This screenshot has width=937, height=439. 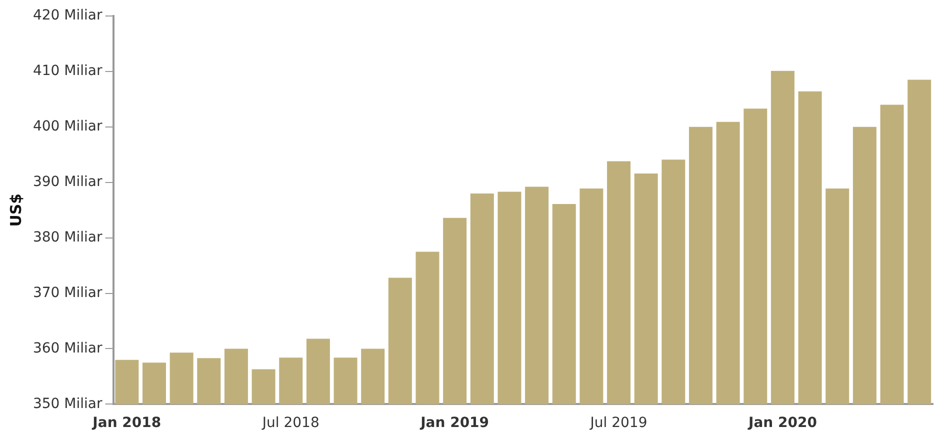 I want to click on x-tick-label: Jul 2019, so click(x=618, y=423).